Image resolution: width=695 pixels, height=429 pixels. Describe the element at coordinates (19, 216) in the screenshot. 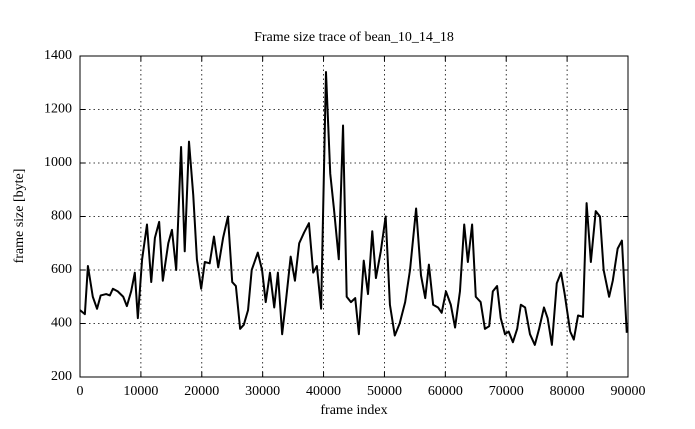

I see `y-axis-label: frame size [byte]` at that location.